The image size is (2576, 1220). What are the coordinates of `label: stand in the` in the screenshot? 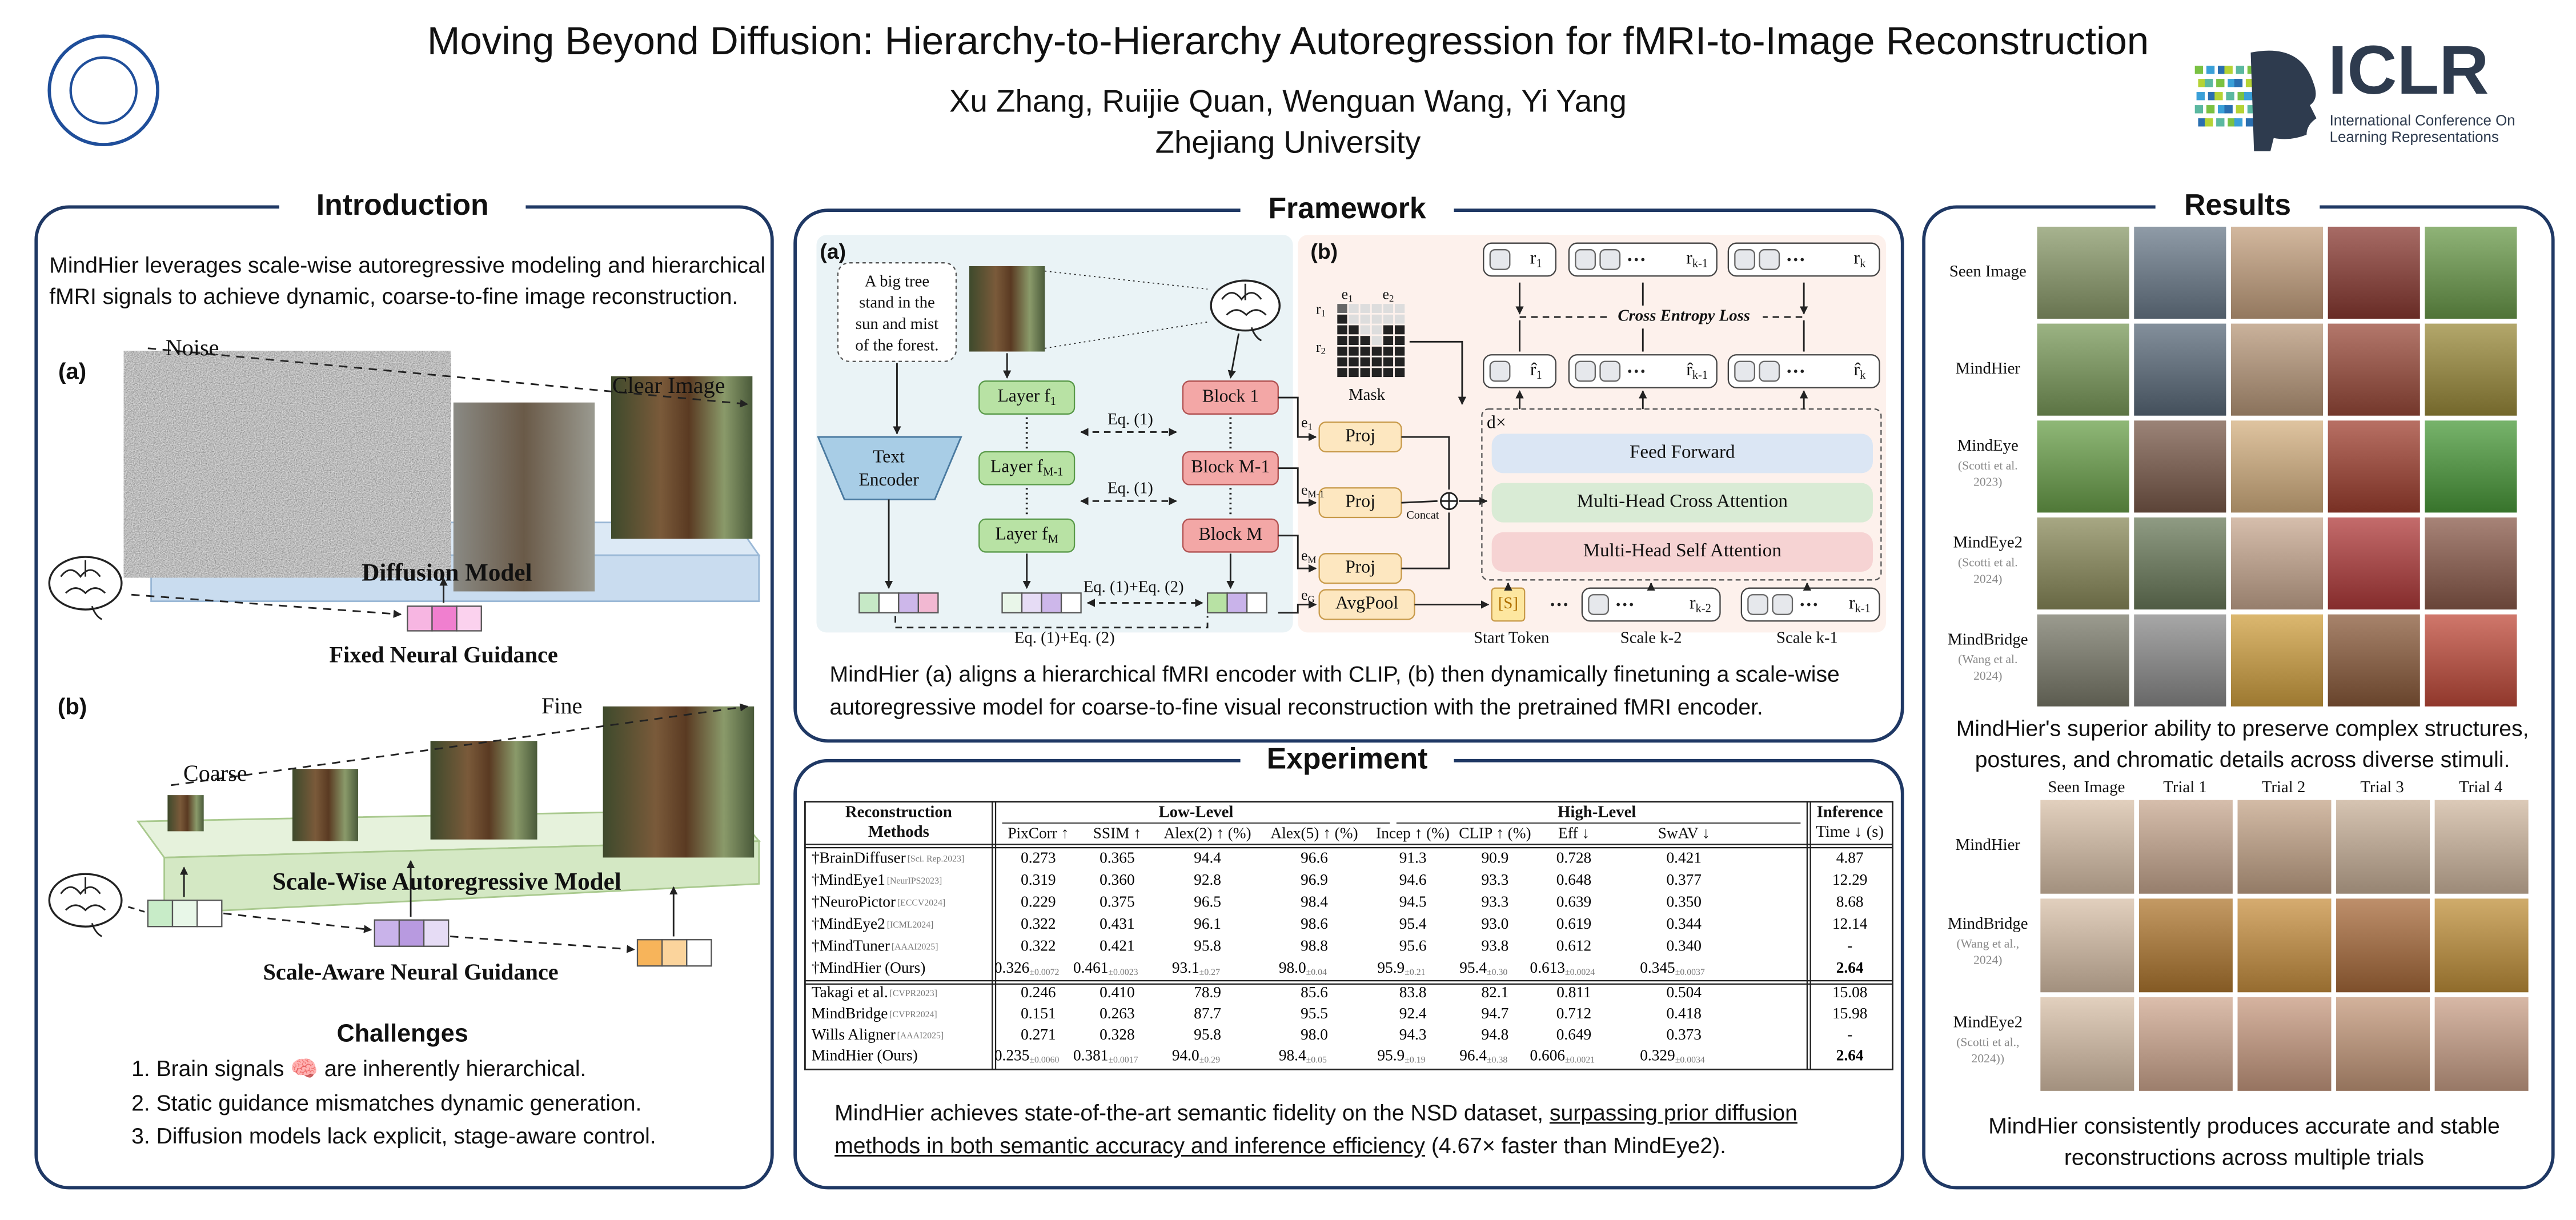 It's located at (897, 303).